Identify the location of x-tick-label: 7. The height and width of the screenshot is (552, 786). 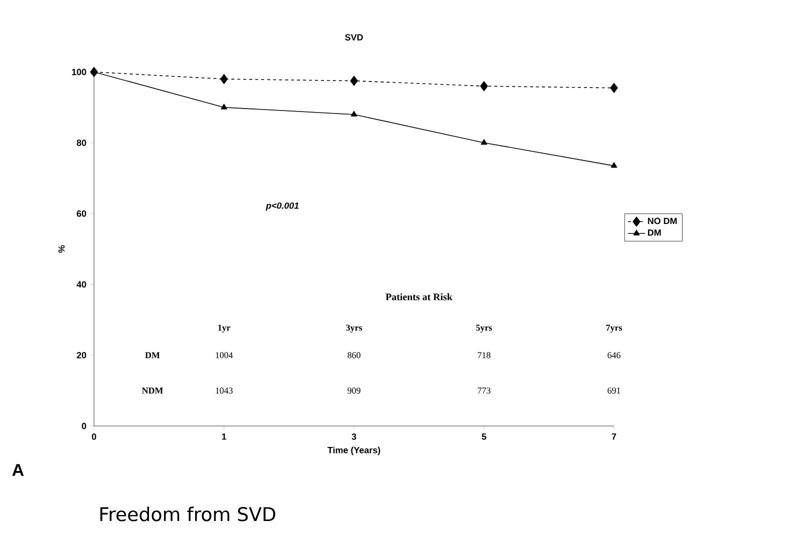
(614, 437).